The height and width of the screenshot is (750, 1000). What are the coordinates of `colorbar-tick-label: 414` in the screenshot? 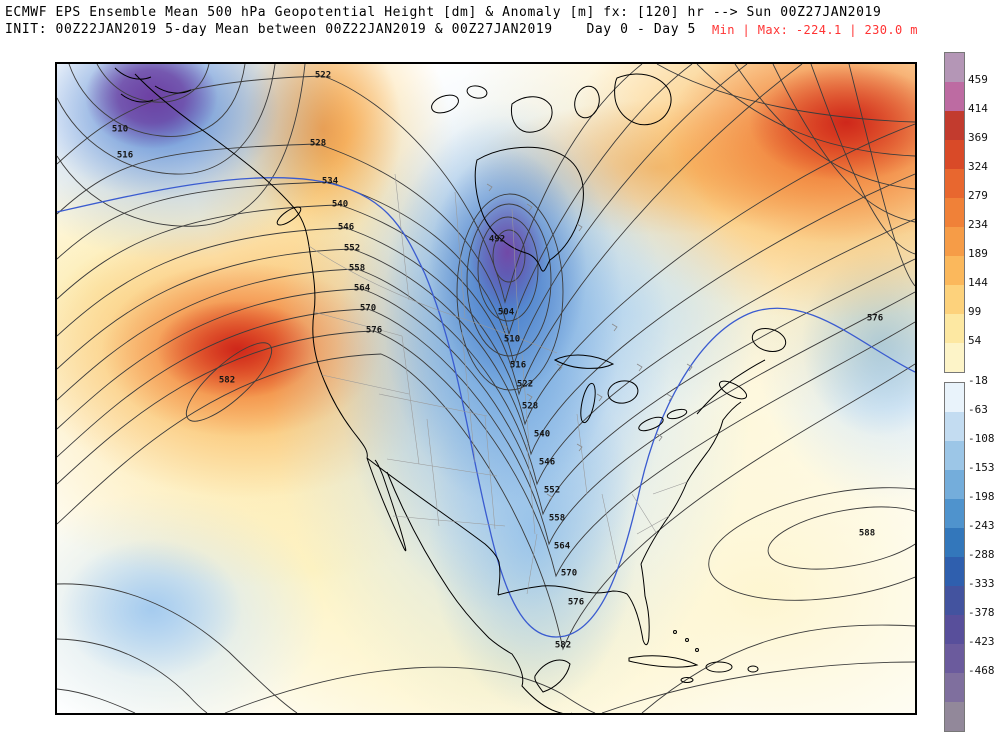 It's located at (978, 108).